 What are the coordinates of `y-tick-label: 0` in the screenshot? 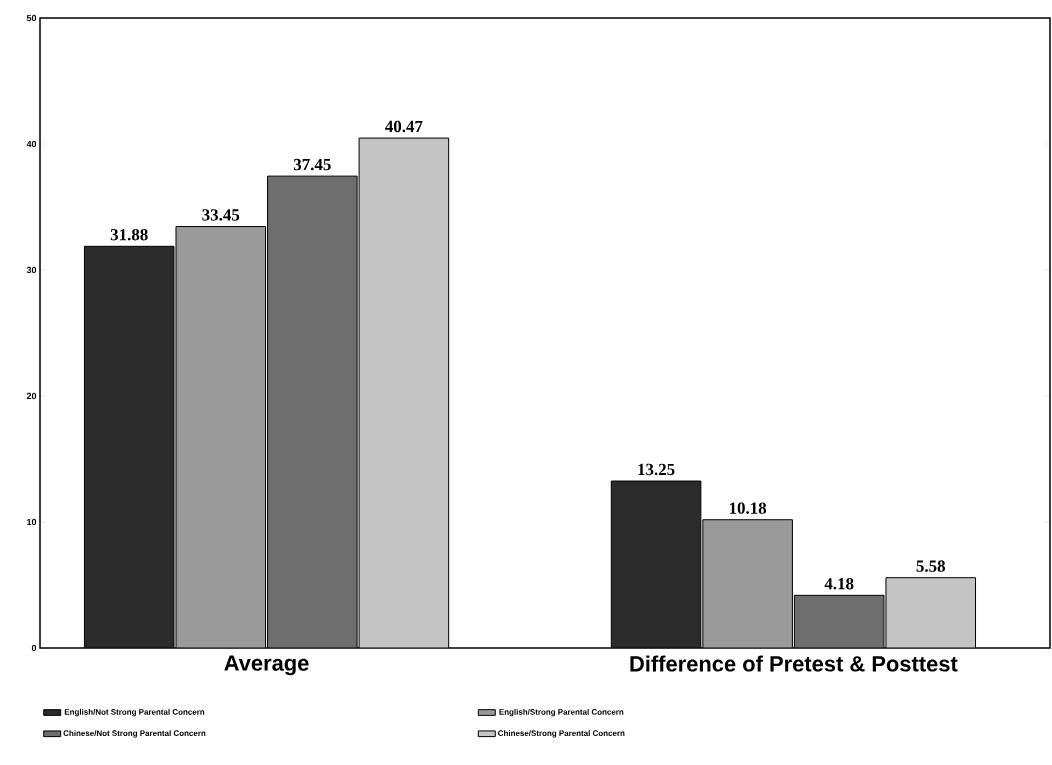 It's located at (34, 648).